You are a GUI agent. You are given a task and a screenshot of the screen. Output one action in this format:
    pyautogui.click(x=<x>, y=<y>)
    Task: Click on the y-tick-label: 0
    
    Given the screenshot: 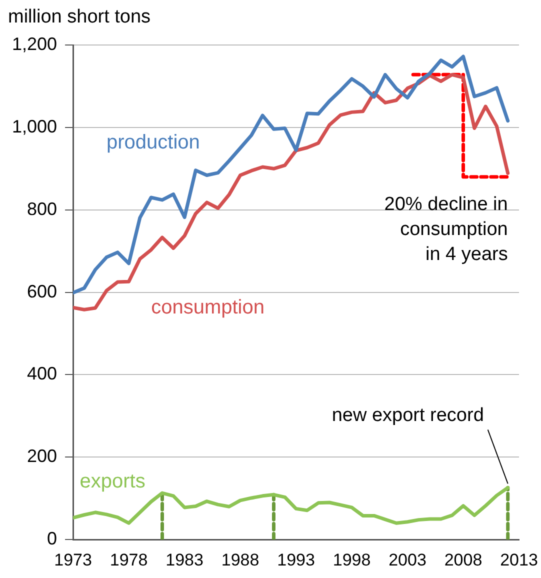 What is the action you would take?
    pyautogui.click(x=52, y=538)
    